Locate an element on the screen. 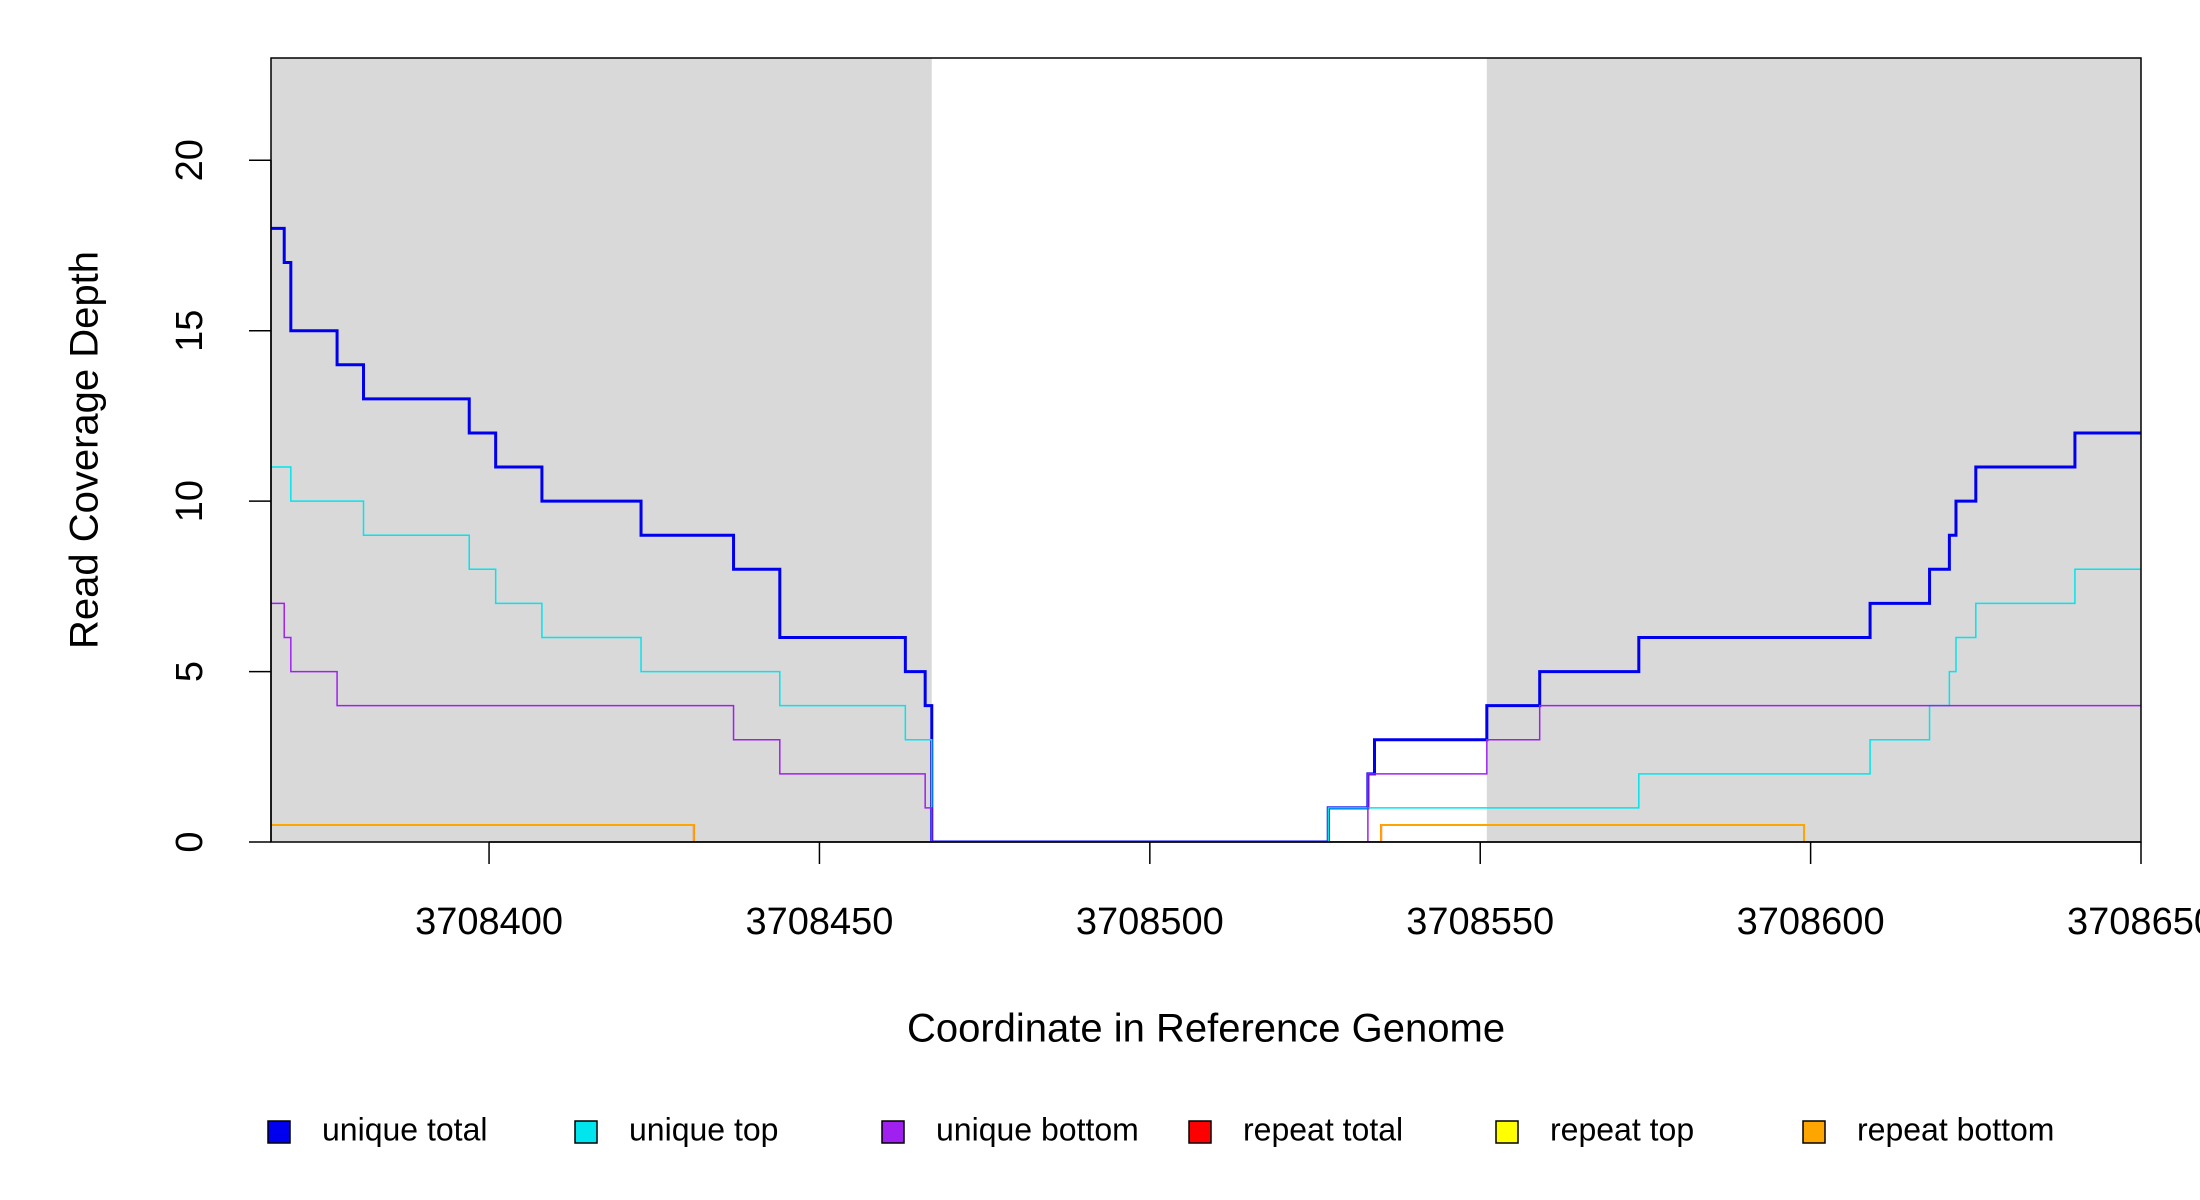  x-tick-label: 3708450 is located at coordinates (819, 922).